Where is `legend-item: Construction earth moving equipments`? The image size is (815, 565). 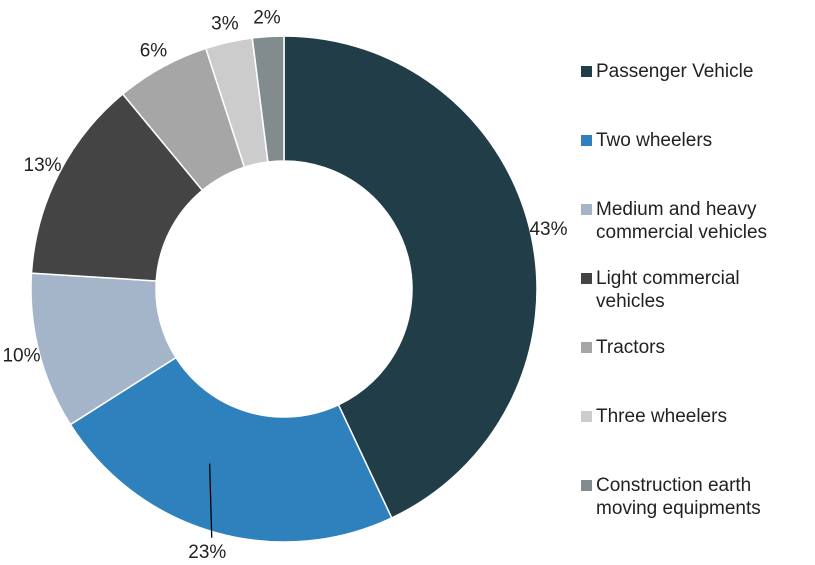 legend-item: Construction earth moving equipments is located at coordinates (697, 508).